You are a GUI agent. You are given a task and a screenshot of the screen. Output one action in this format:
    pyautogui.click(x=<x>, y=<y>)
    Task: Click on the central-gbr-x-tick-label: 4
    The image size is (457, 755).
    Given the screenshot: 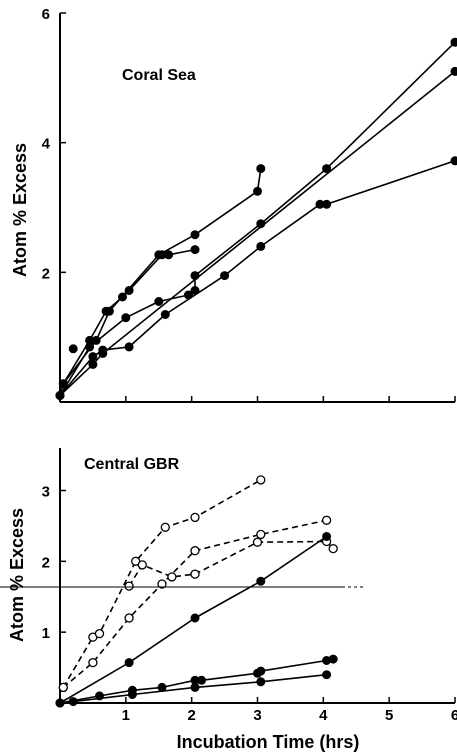 What is the action you would take?
    pyautogui.click(x=323, y=715)
    